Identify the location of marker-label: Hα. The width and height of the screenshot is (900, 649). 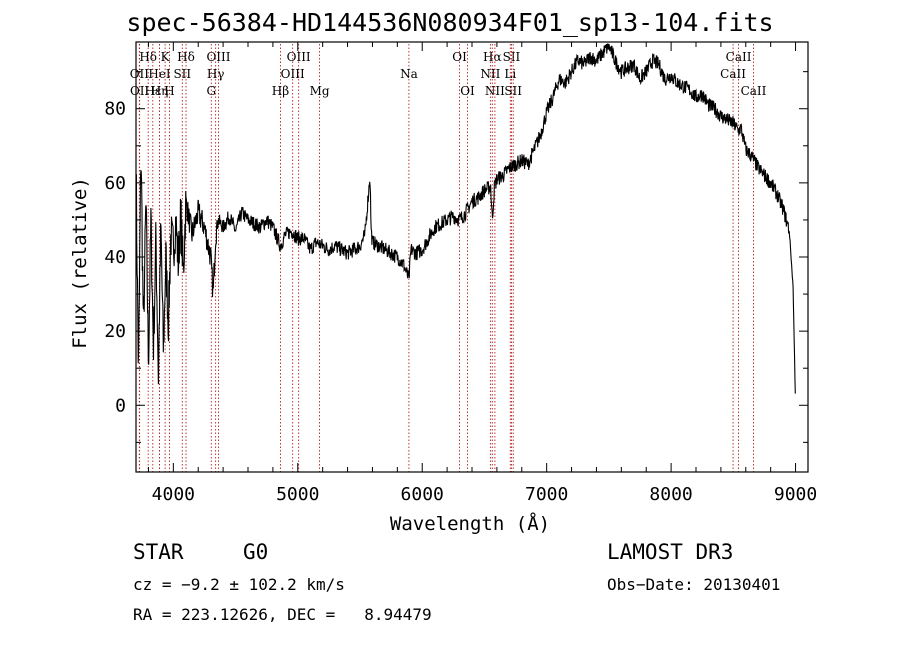
(492, 57).